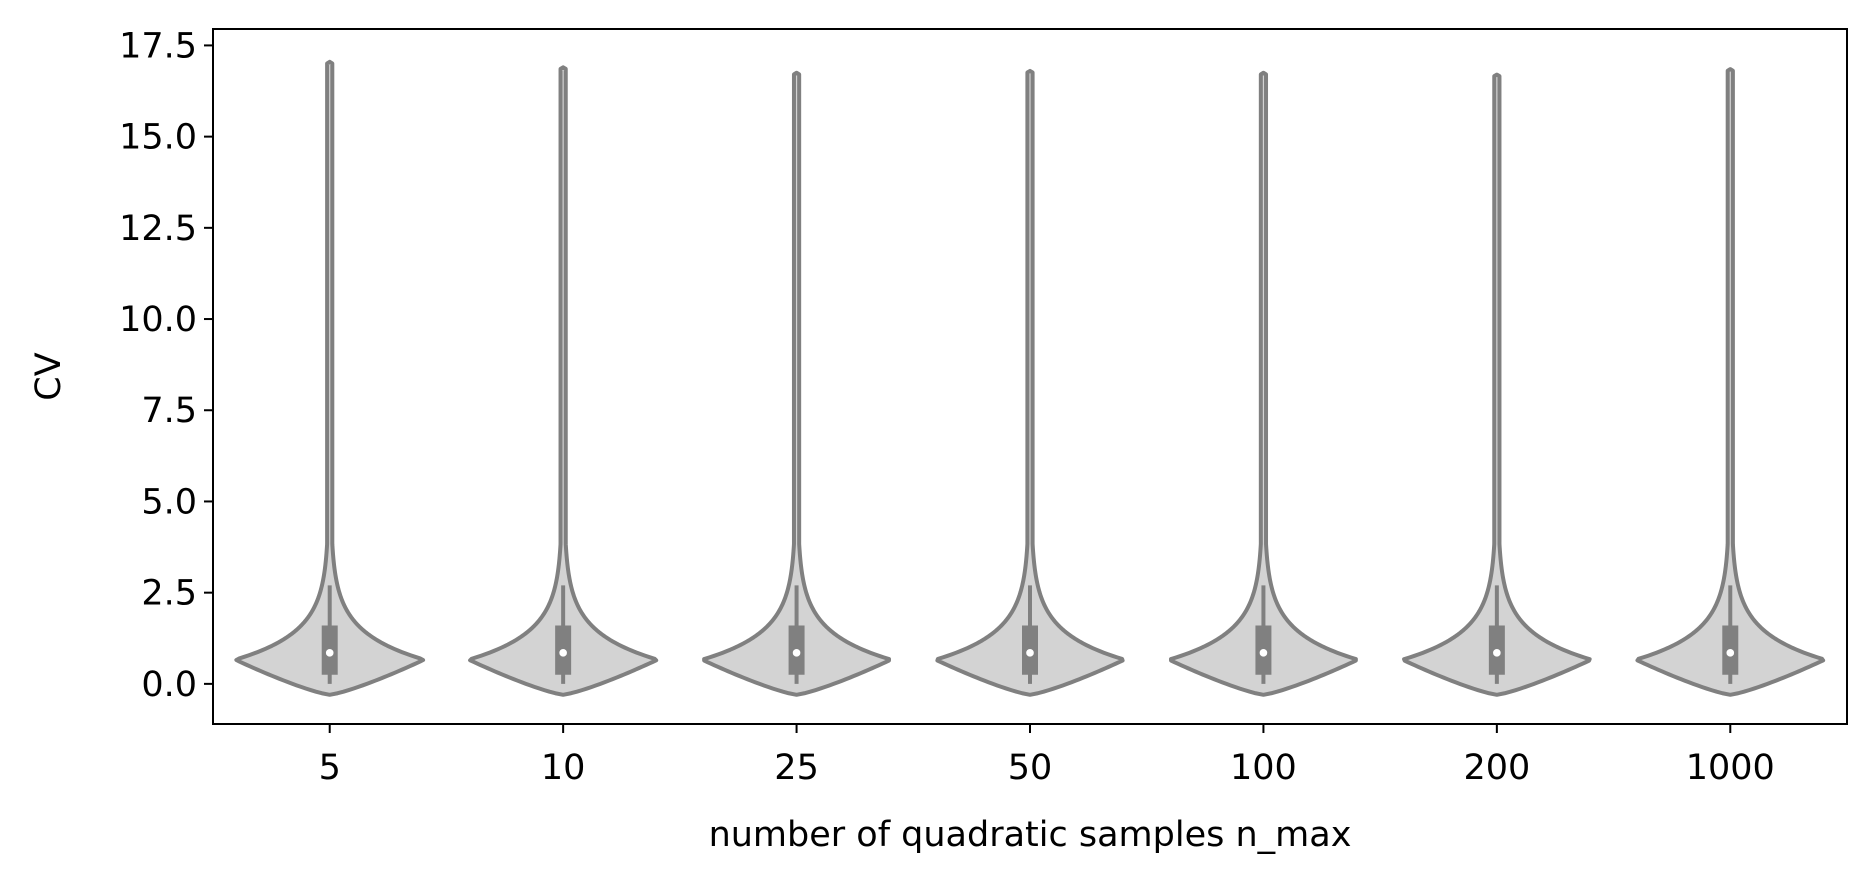 The width and height of the screenshot is (1868, 883). What do you see at coordinates (169, 502) in the screenshot?
I see `y-tick-label: 5.0` at bounding box center [169, 502].